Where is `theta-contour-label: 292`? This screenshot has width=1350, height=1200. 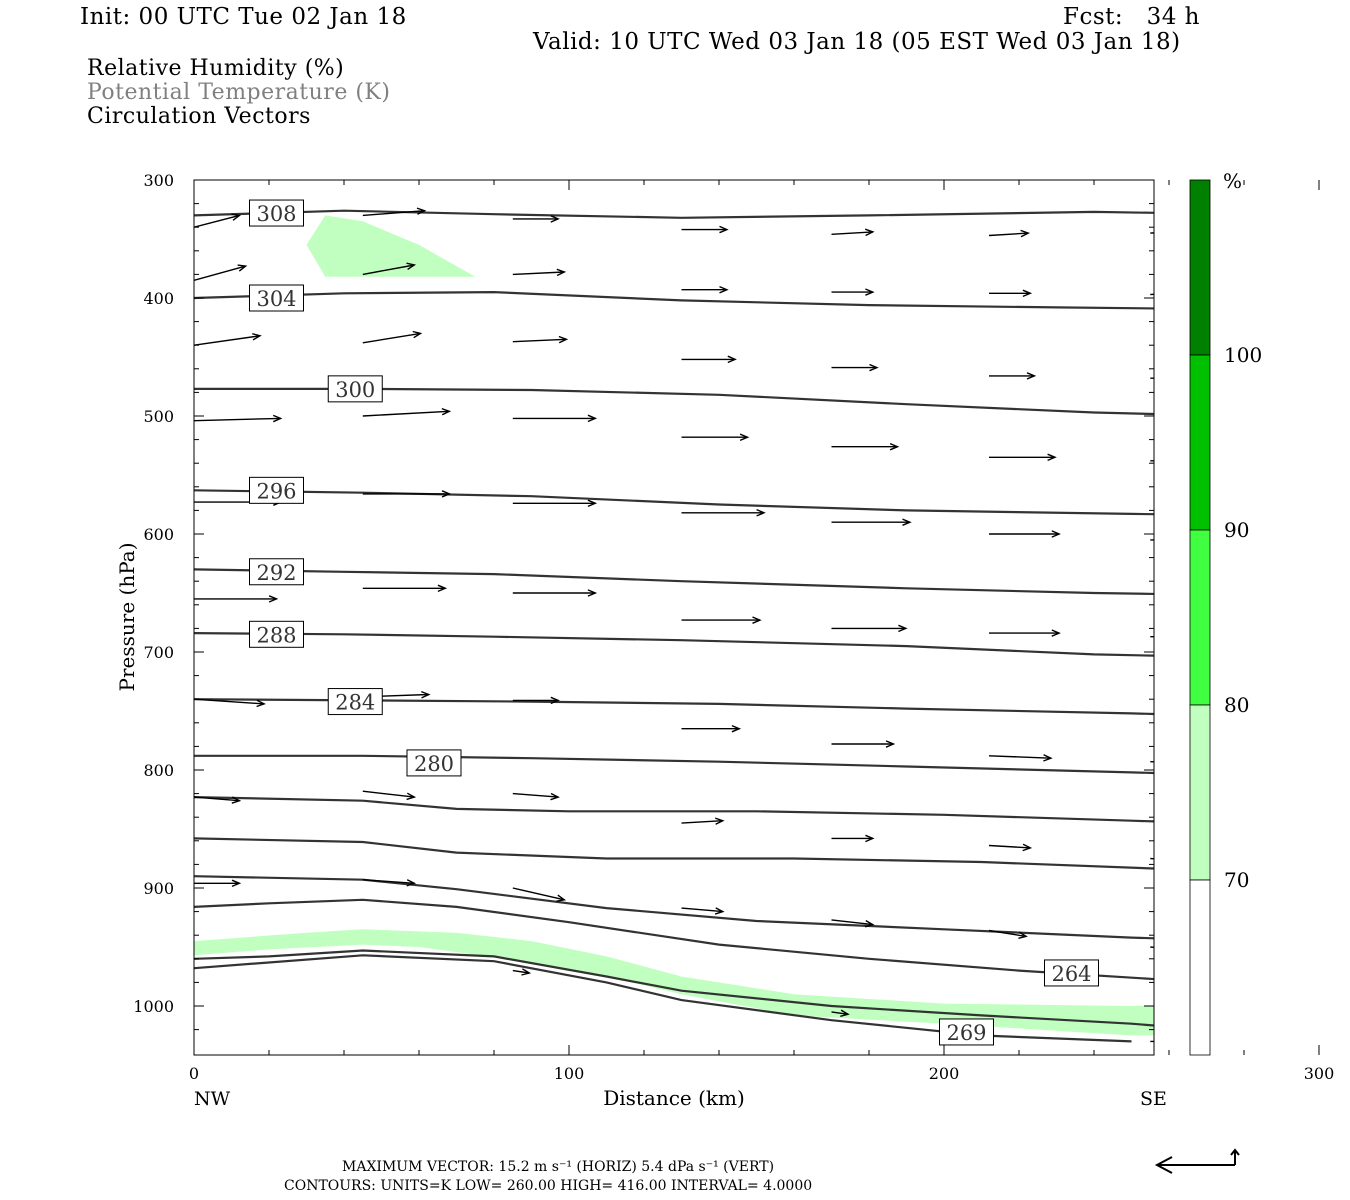 theta-contour-label: 292 is located at coordinates (276, 572).